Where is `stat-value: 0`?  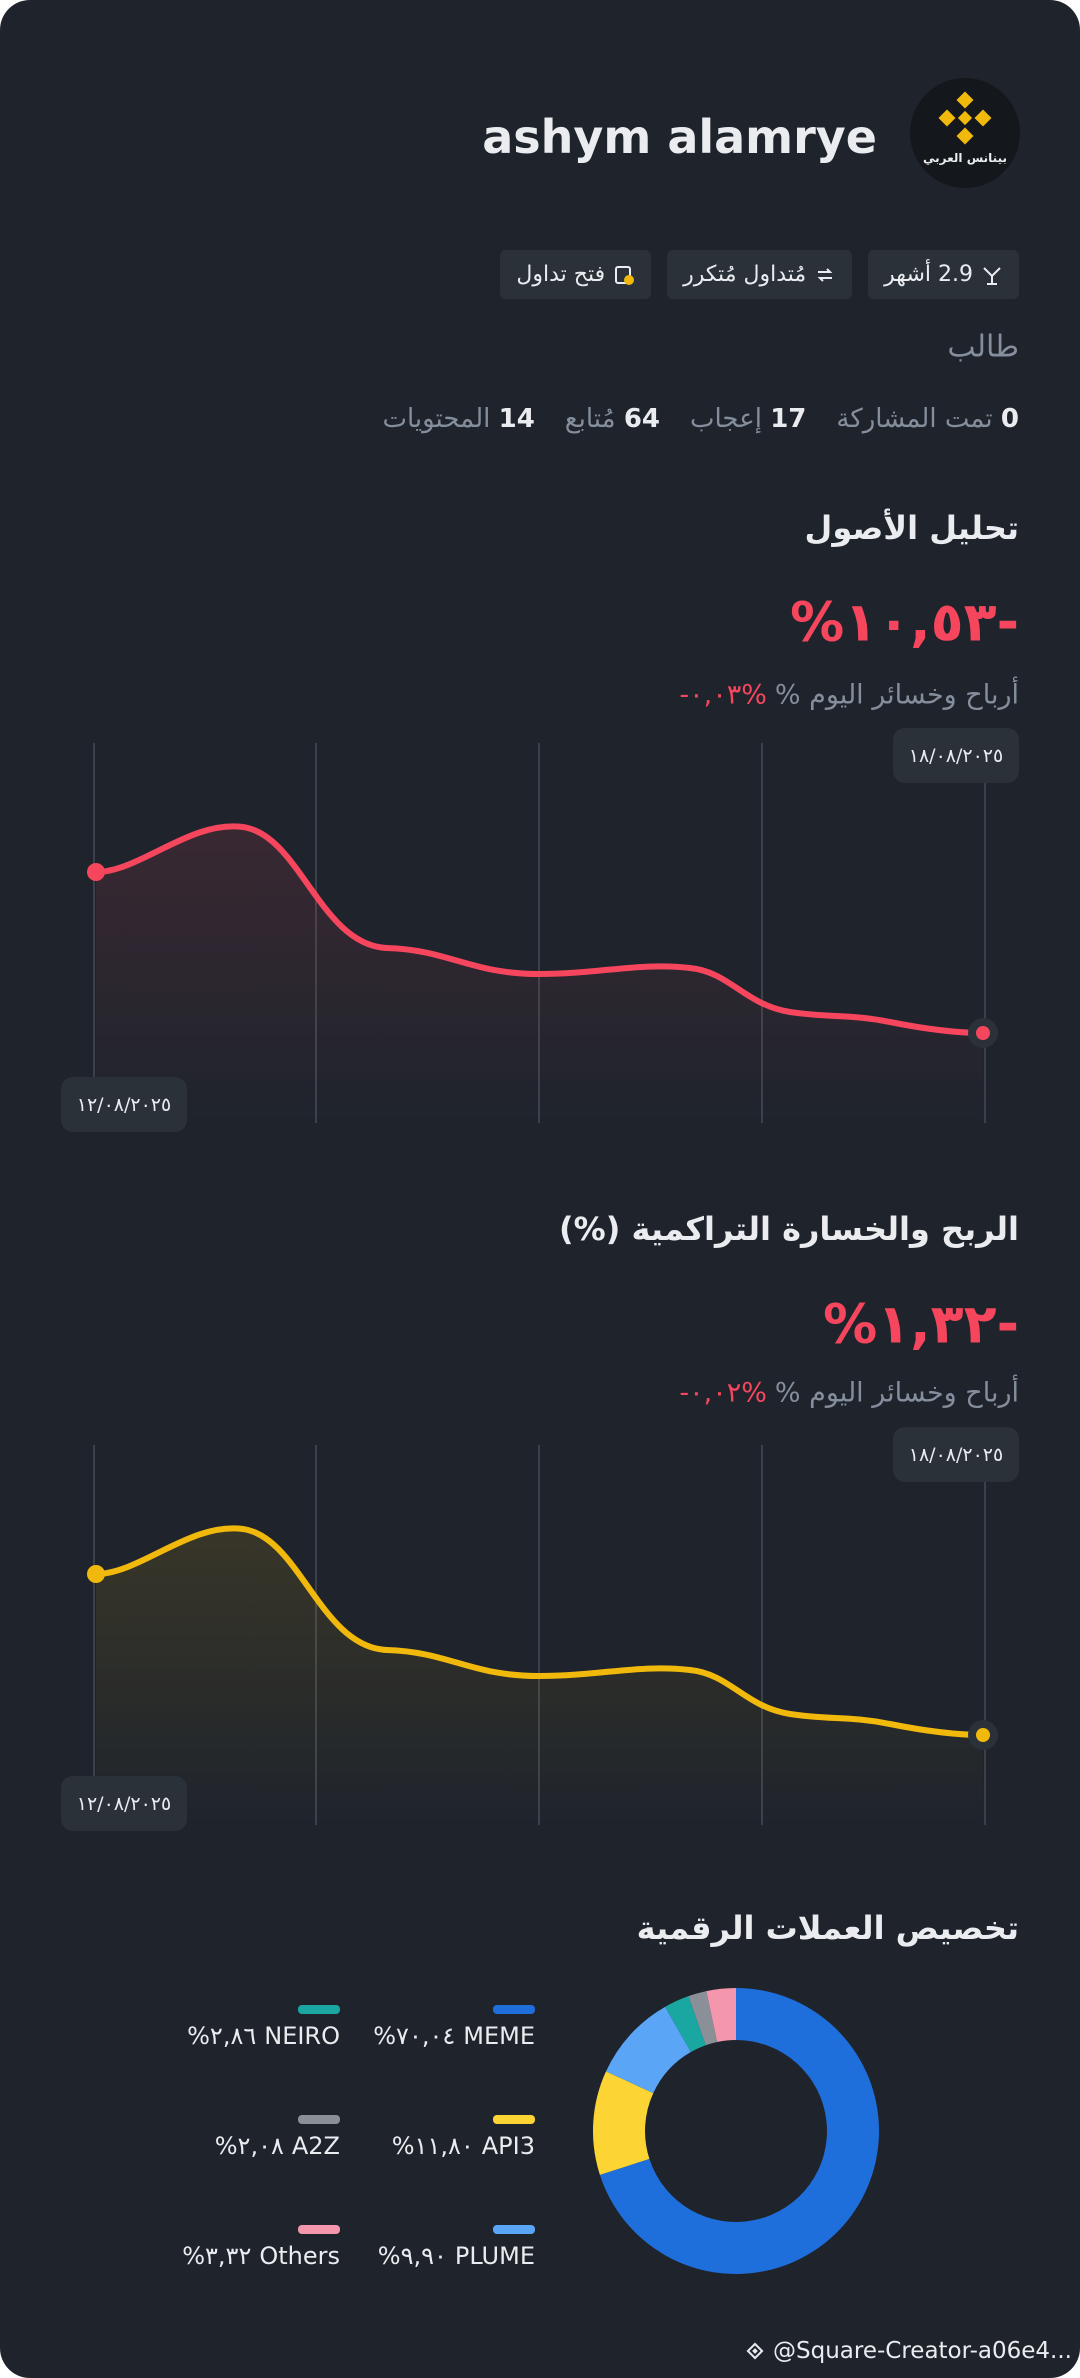 stat-value: 0 is located at coordinates (1009, 419).